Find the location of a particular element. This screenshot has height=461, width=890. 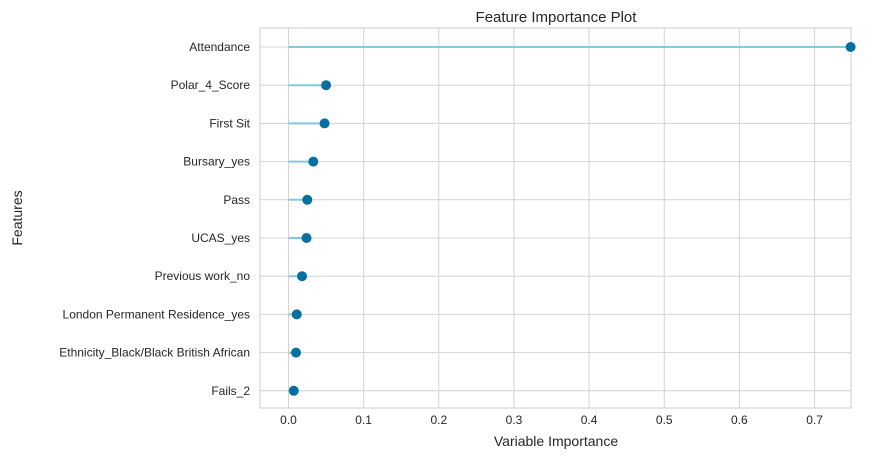

feature-label: Fails_2 is located at coordinates (230, 391).